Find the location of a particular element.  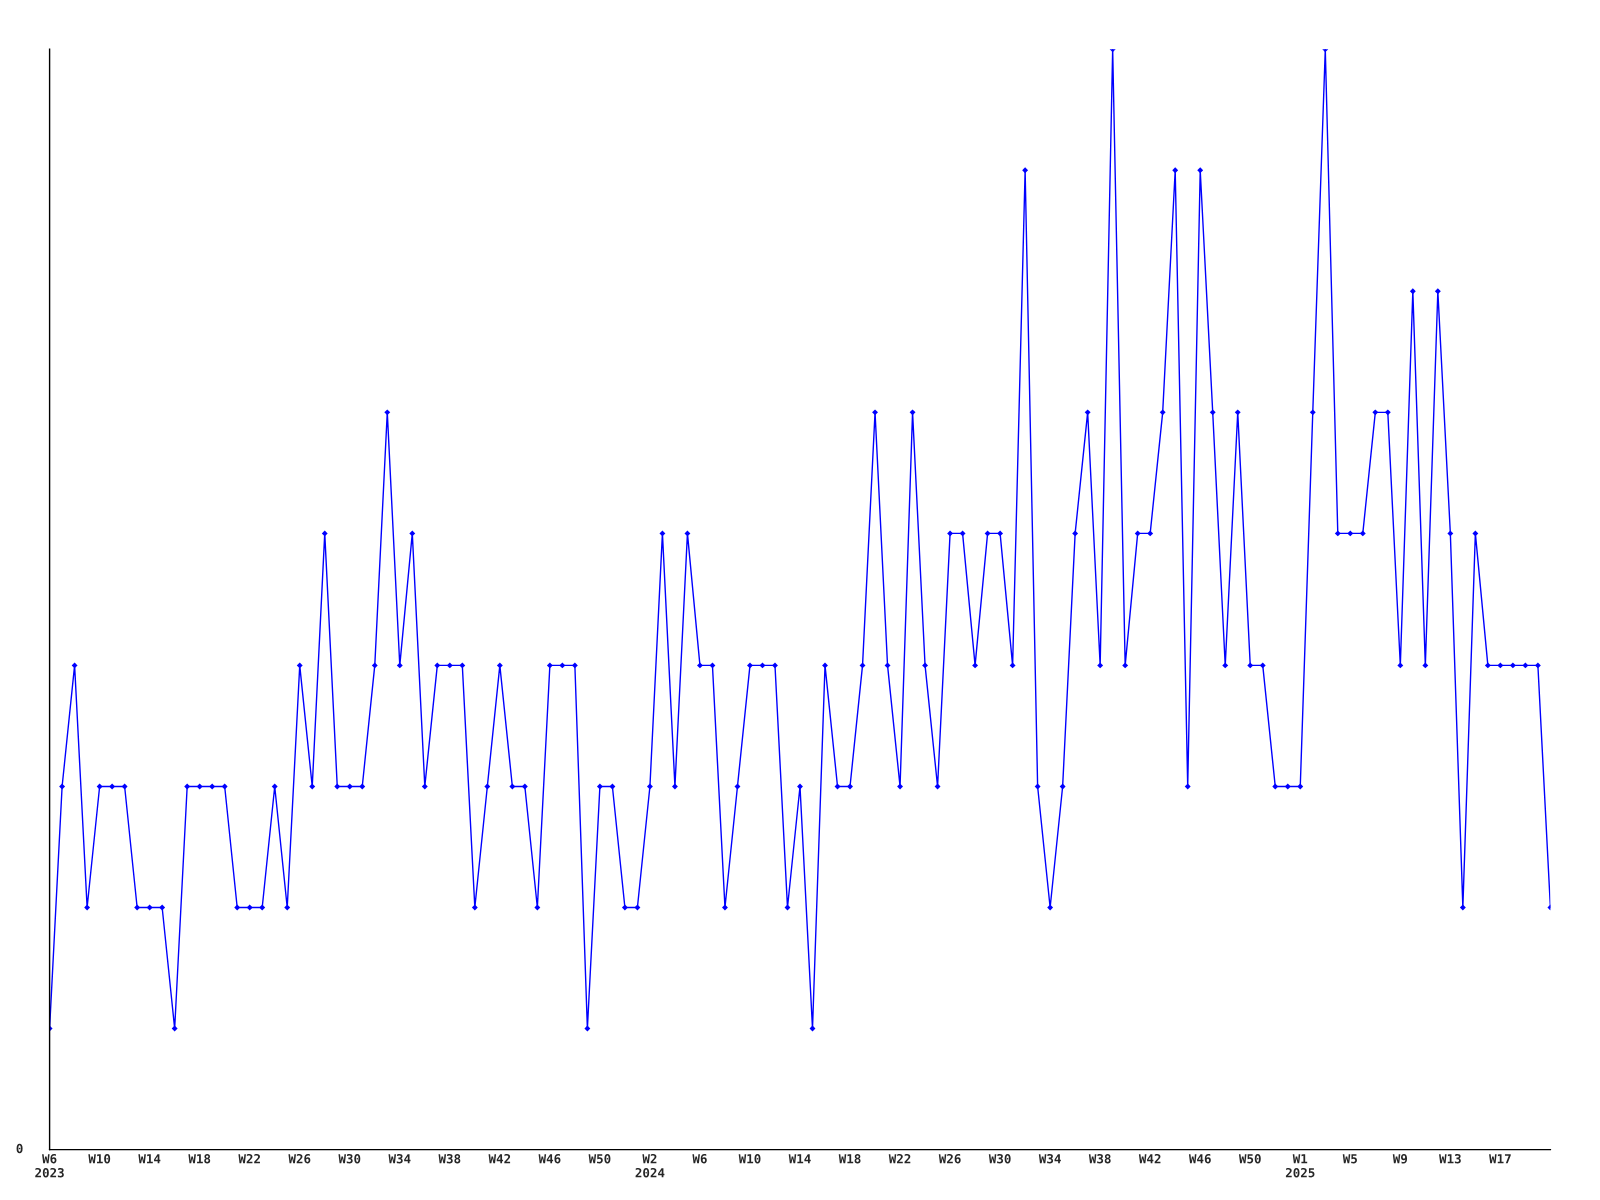

x-tick-label: W2 2024 is located at coordinates (650, 1165).